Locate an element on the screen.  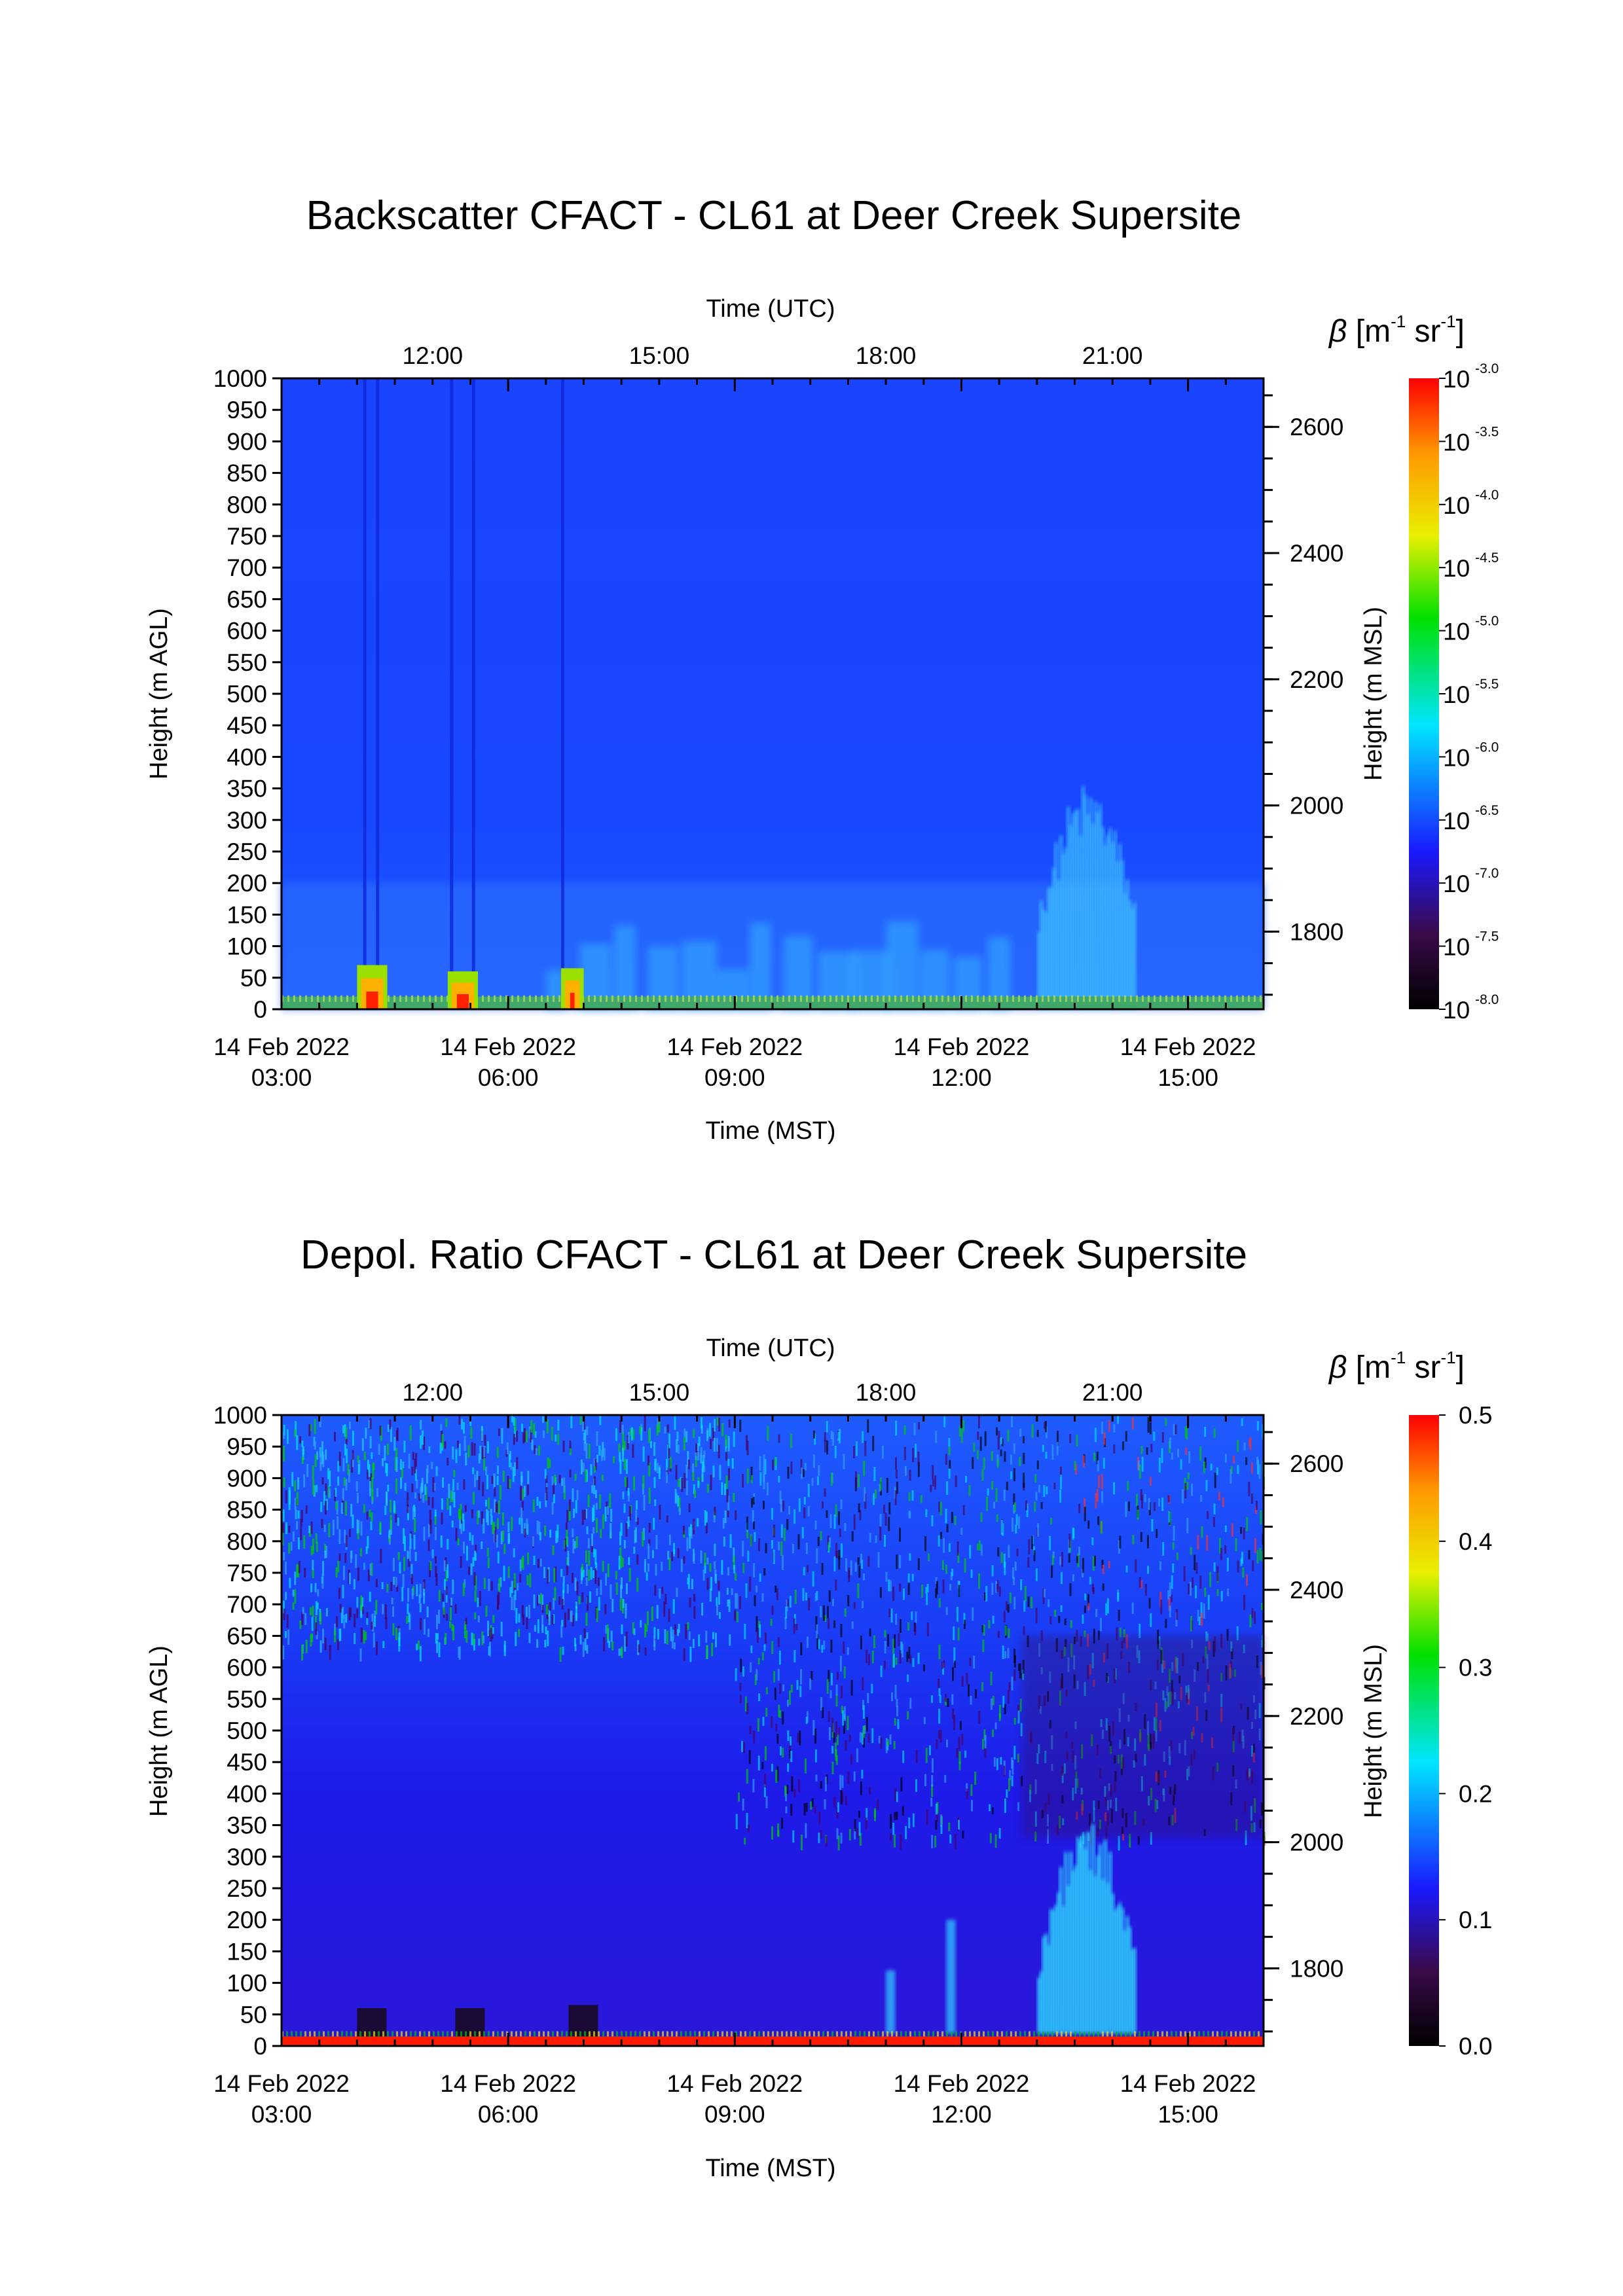
depol-colorbar-label: β [m-1 sr-1] is located at coordinates (1396, 1366).